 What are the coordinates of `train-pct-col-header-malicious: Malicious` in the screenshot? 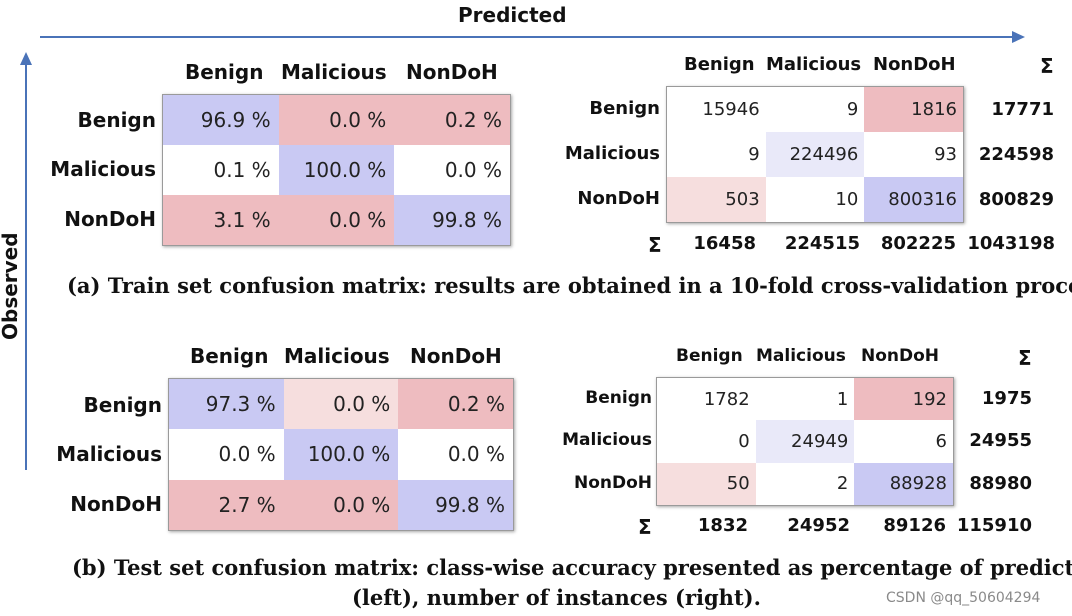 It's located at (334, 72).